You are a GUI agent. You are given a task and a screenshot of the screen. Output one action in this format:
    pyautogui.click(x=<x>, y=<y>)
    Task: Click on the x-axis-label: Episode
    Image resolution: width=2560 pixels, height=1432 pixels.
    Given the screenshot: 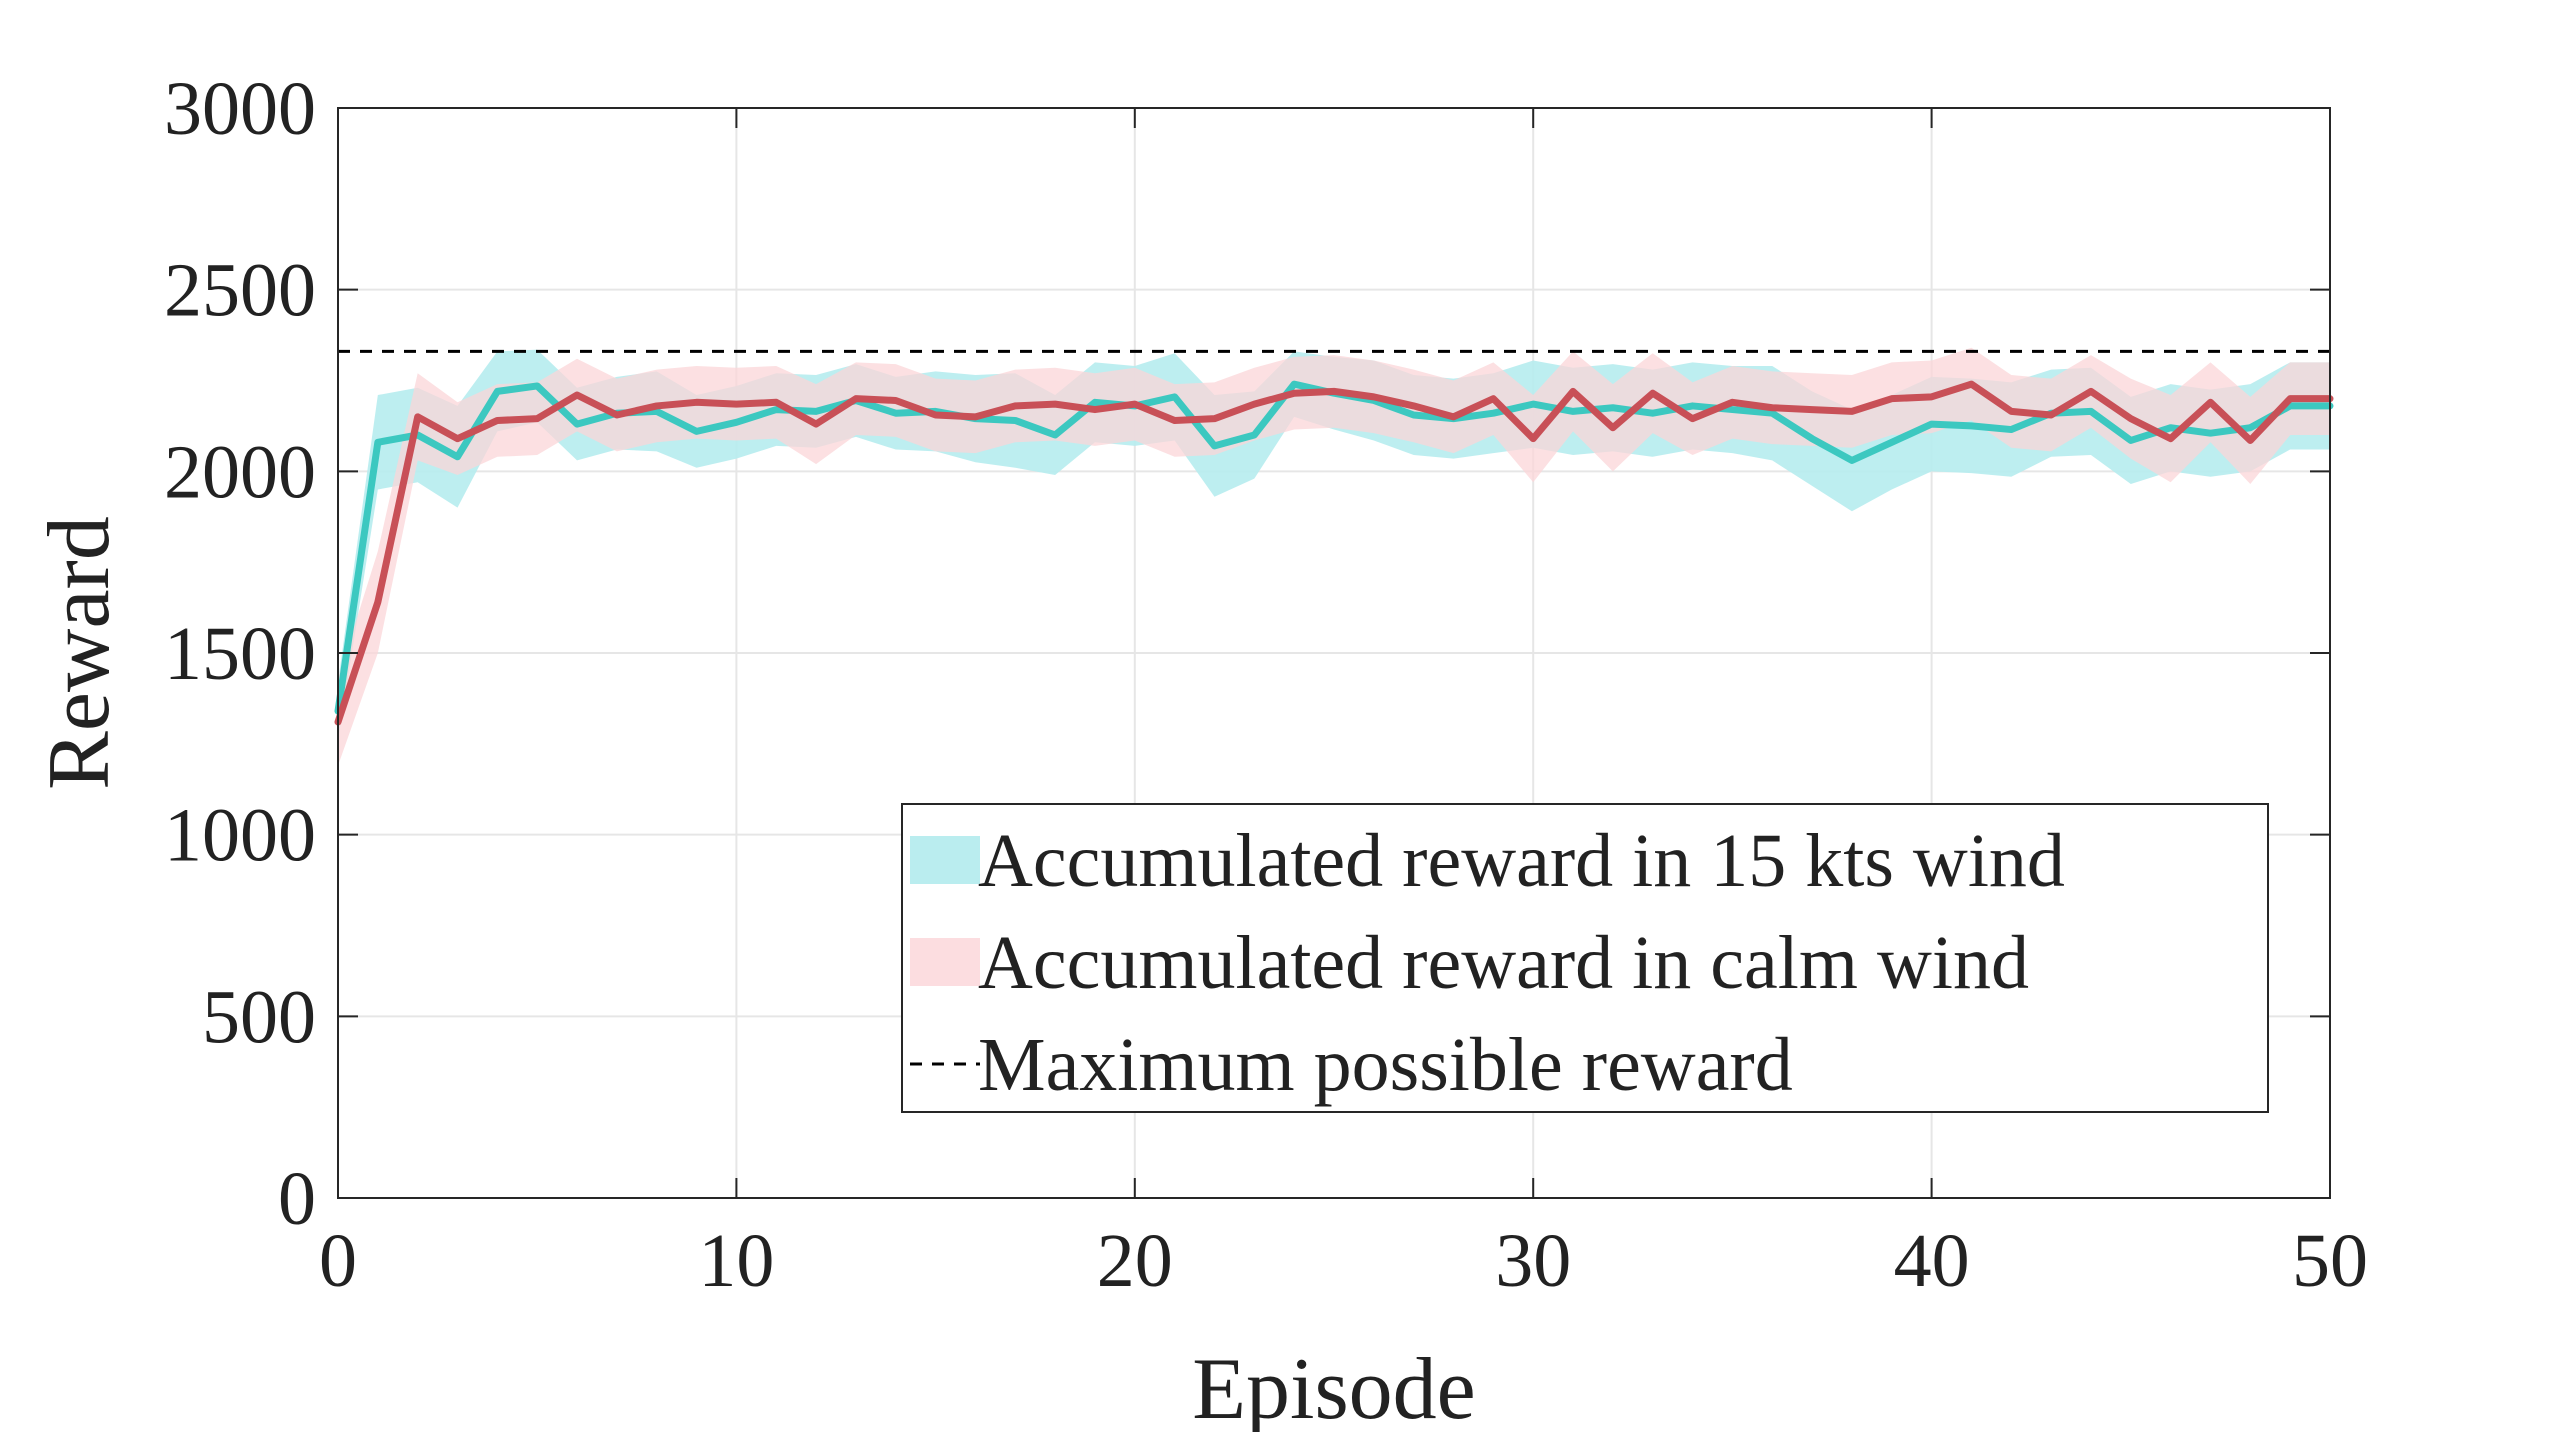 What is the action you would take?
    pyautogui.click(x=1334, y=1386)
    